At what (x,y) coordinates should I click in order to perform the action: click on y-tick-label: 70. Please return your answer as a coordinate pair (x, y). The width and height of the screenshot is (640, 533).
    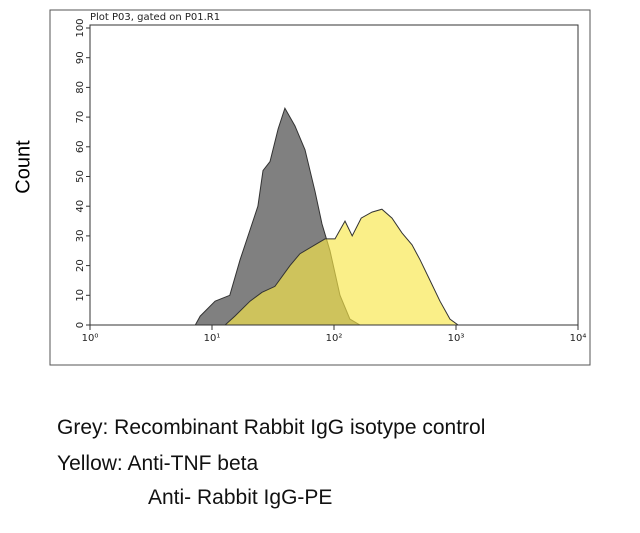
    Looking at the image, I should click on (80, 117).